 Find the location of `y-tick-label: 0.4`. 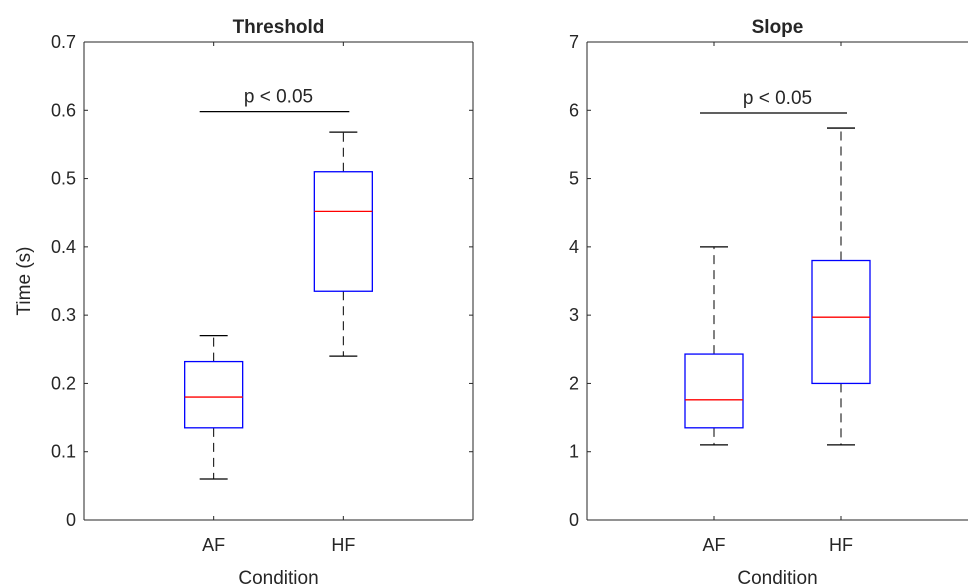

y-tick-label: 0.4 is located at coordinates (63, 247).